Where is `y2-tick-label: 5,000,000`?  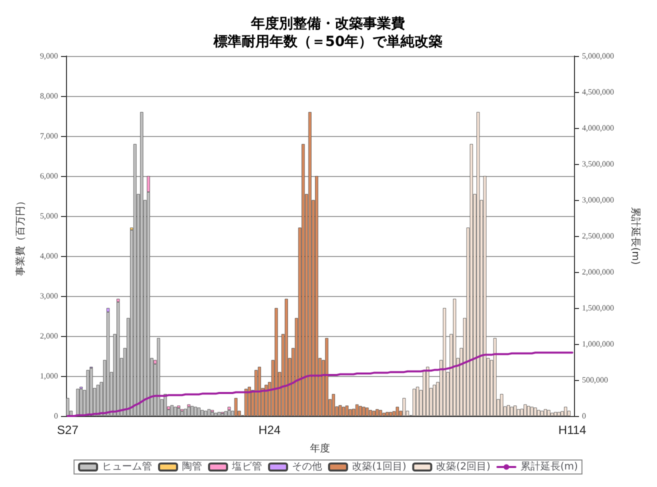
y2-tick-label: 5,000,000 is located at coordinates (598, 56).